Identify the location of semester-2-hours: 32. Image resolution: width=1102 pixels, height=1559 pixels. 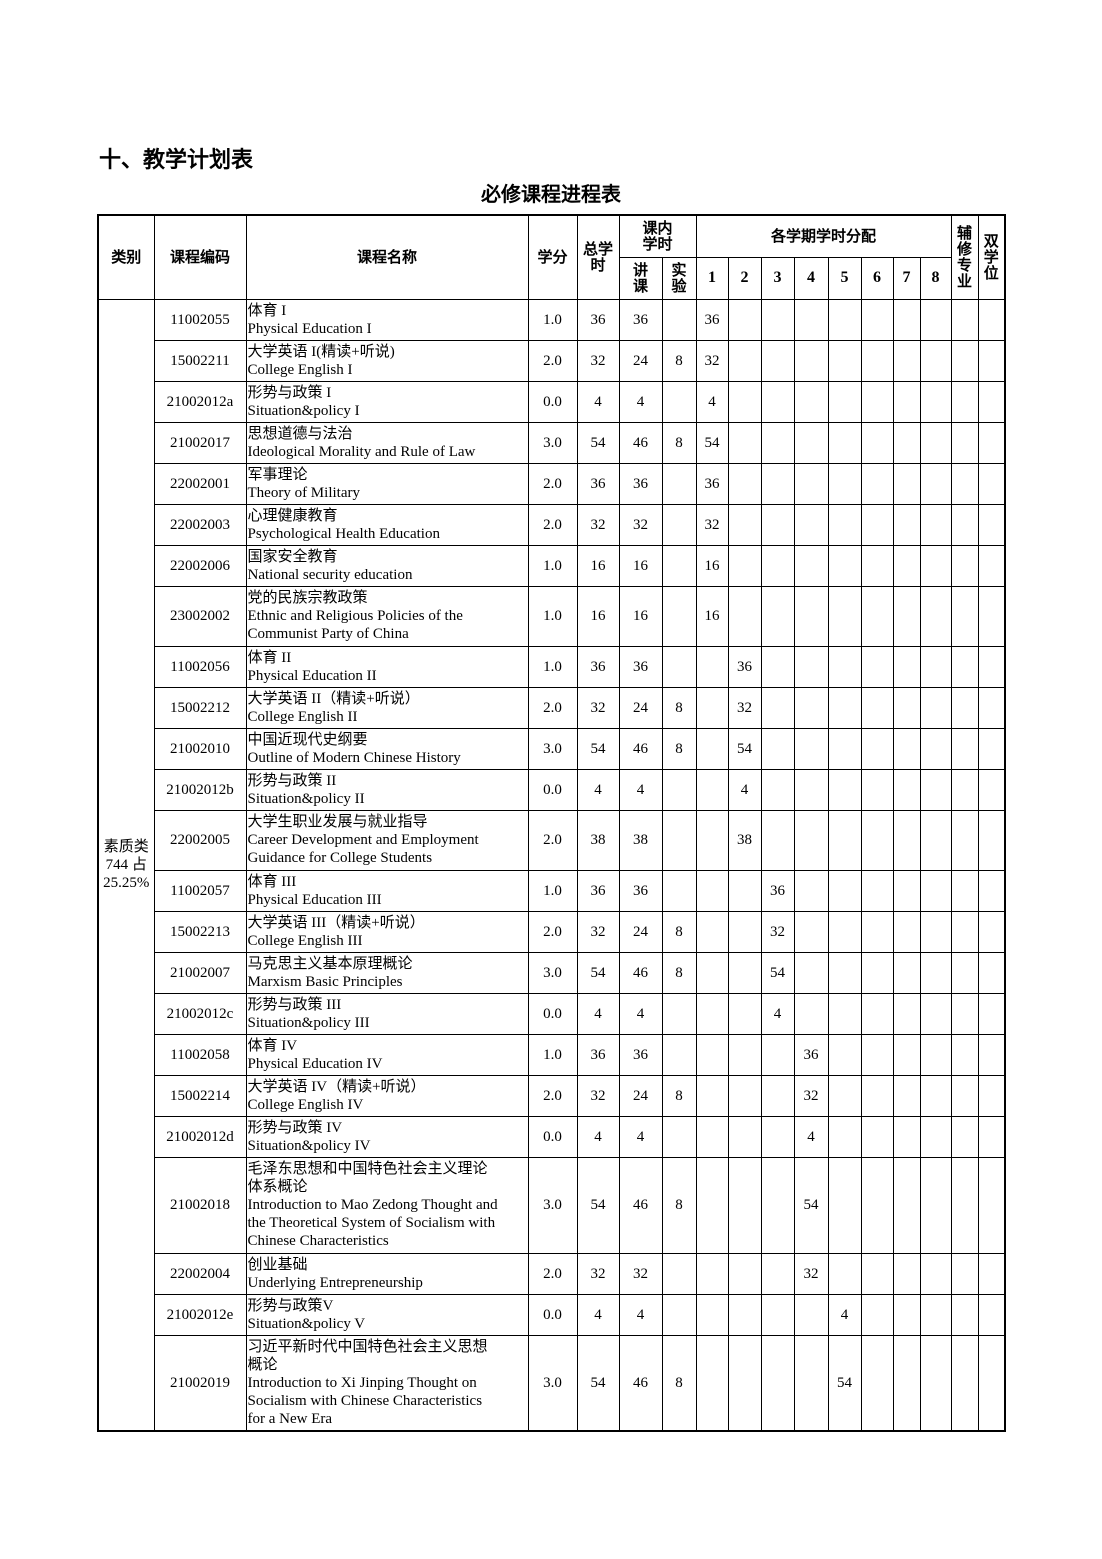
(744, 707).